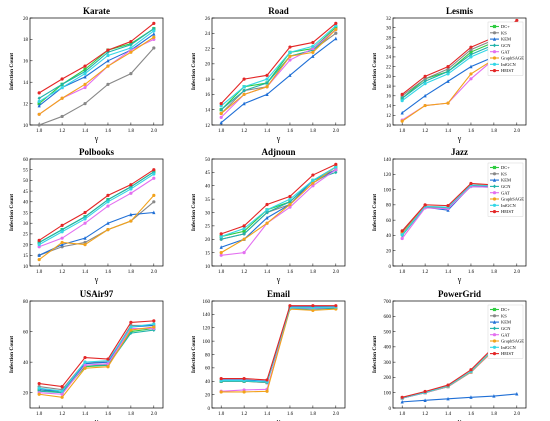 The image size is (550, 421). Describe the element at coordinates (208, 213) in the screenshot. I see `y-tick-label: 30` at that location.